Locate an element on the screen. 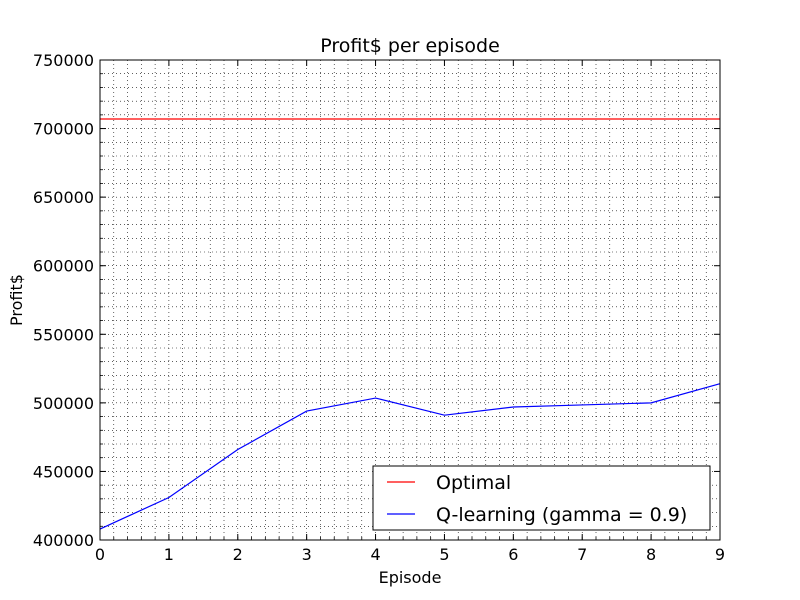 The image size is (800, 600). legend-box is located at coordinates (541, 498).